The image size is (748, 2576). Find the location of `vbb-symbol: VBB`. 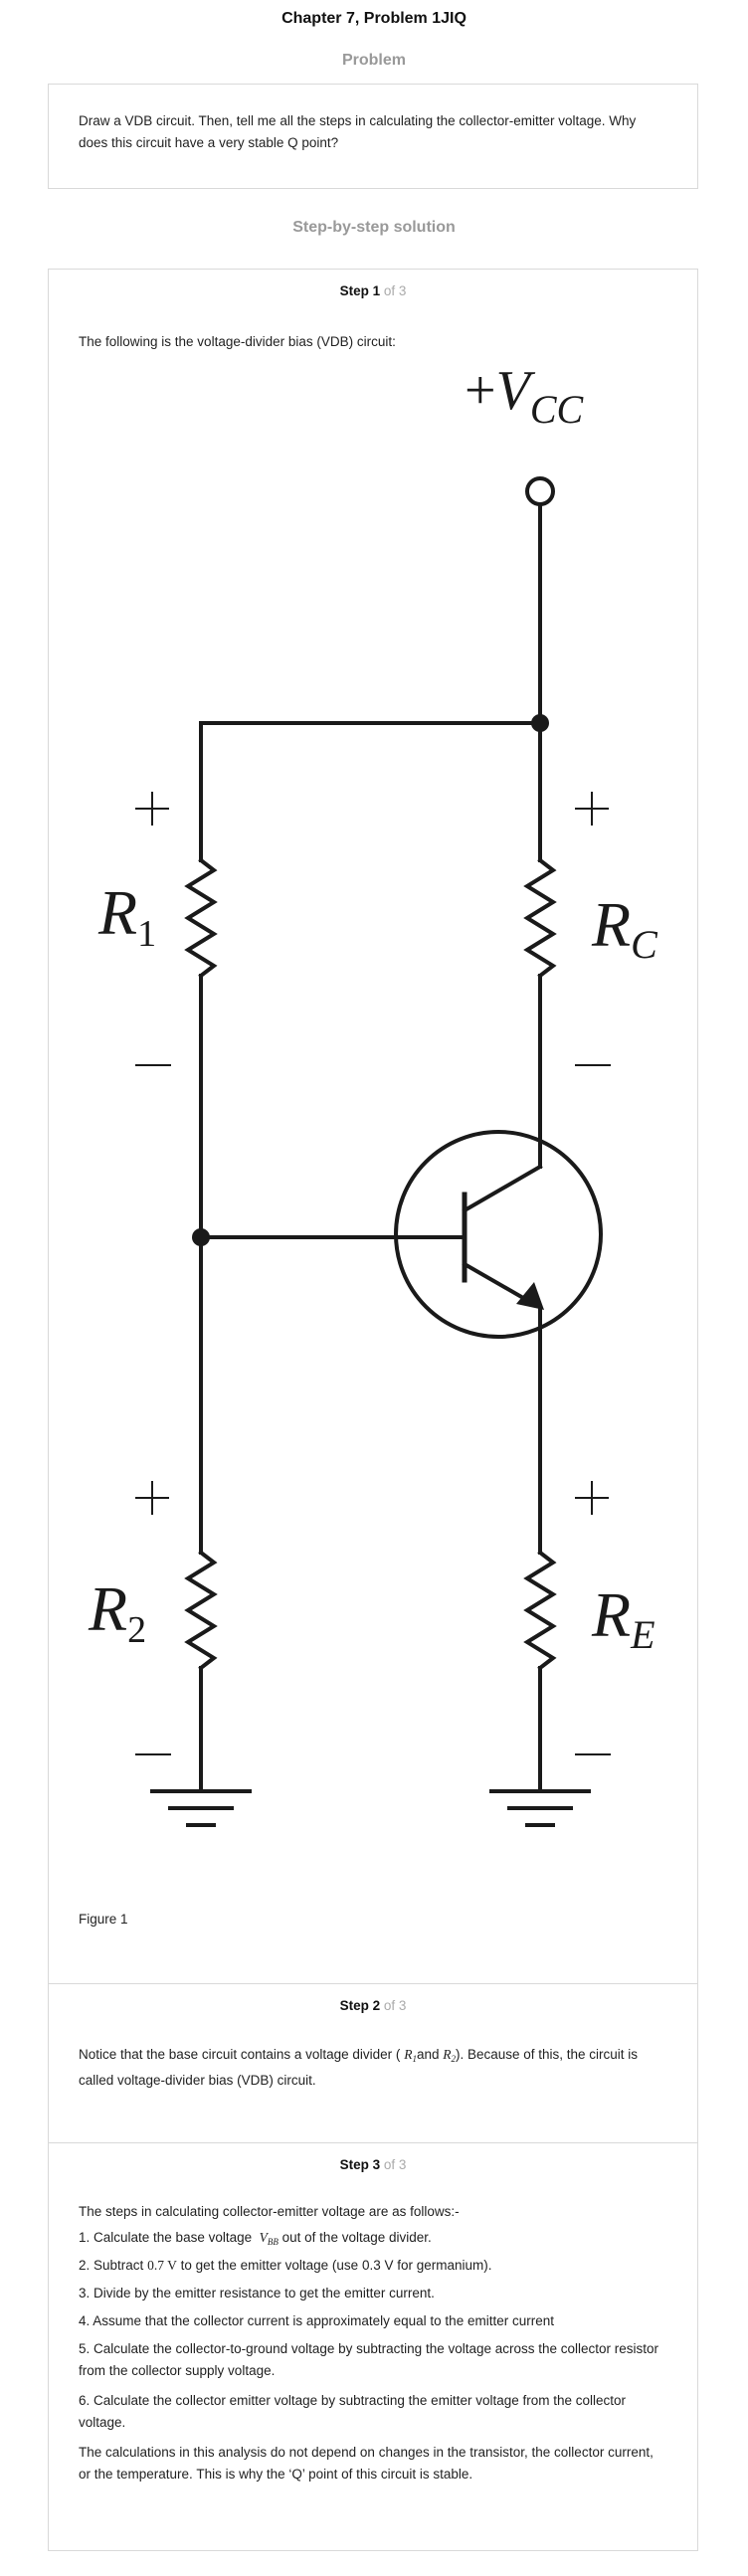

vbb-symbol: VBB is located at coordinates (269, 2238).